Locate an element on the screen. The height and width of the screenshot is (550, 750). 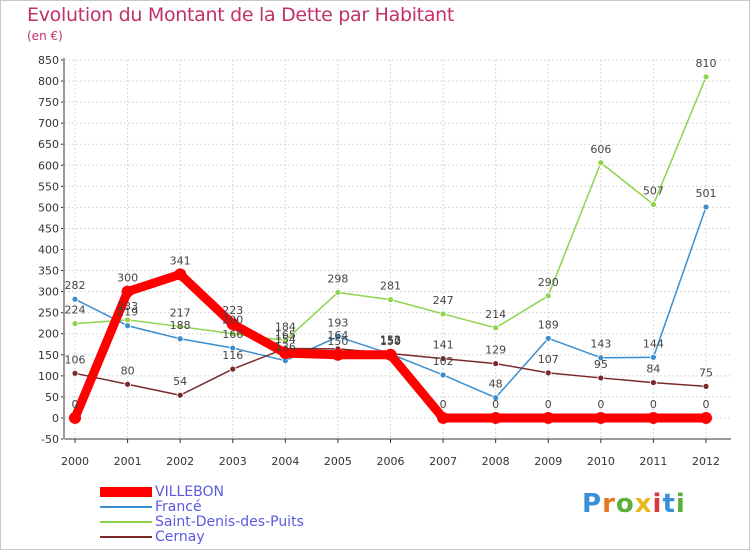
legend-swatch-villebon is located at coordinates (126, 492).